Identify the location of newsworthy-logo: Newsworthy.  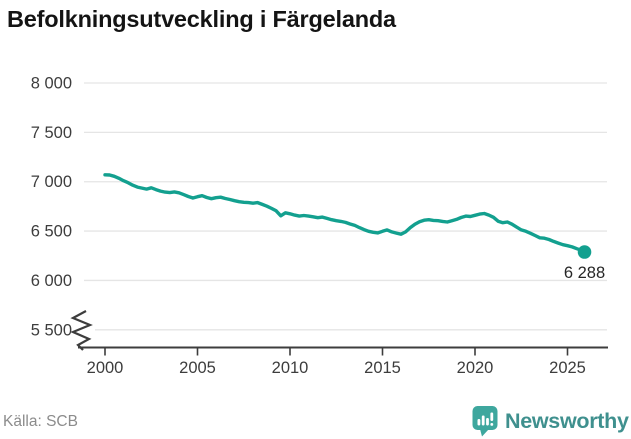
(550, 421).